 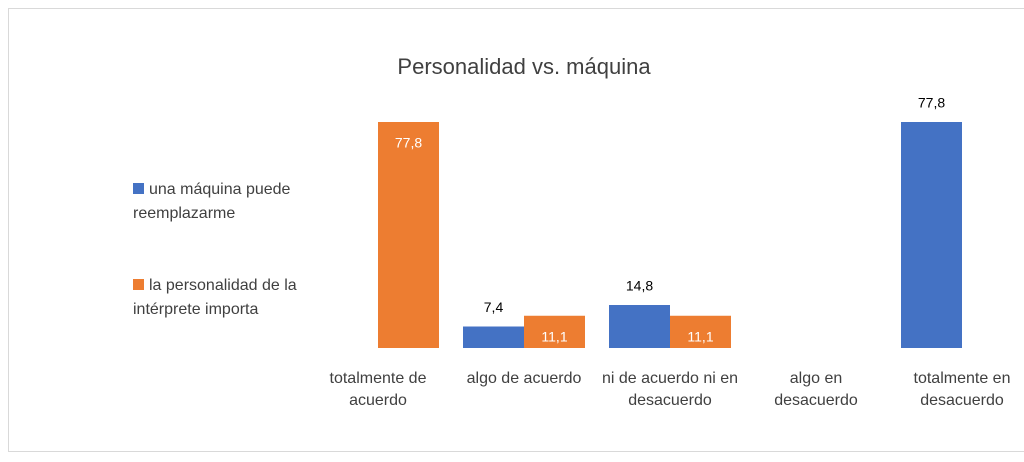 What do you see at coordinates (639, 286) in the screenshot?
I see `data-label: 14,8` at bounding box center [639, 286].